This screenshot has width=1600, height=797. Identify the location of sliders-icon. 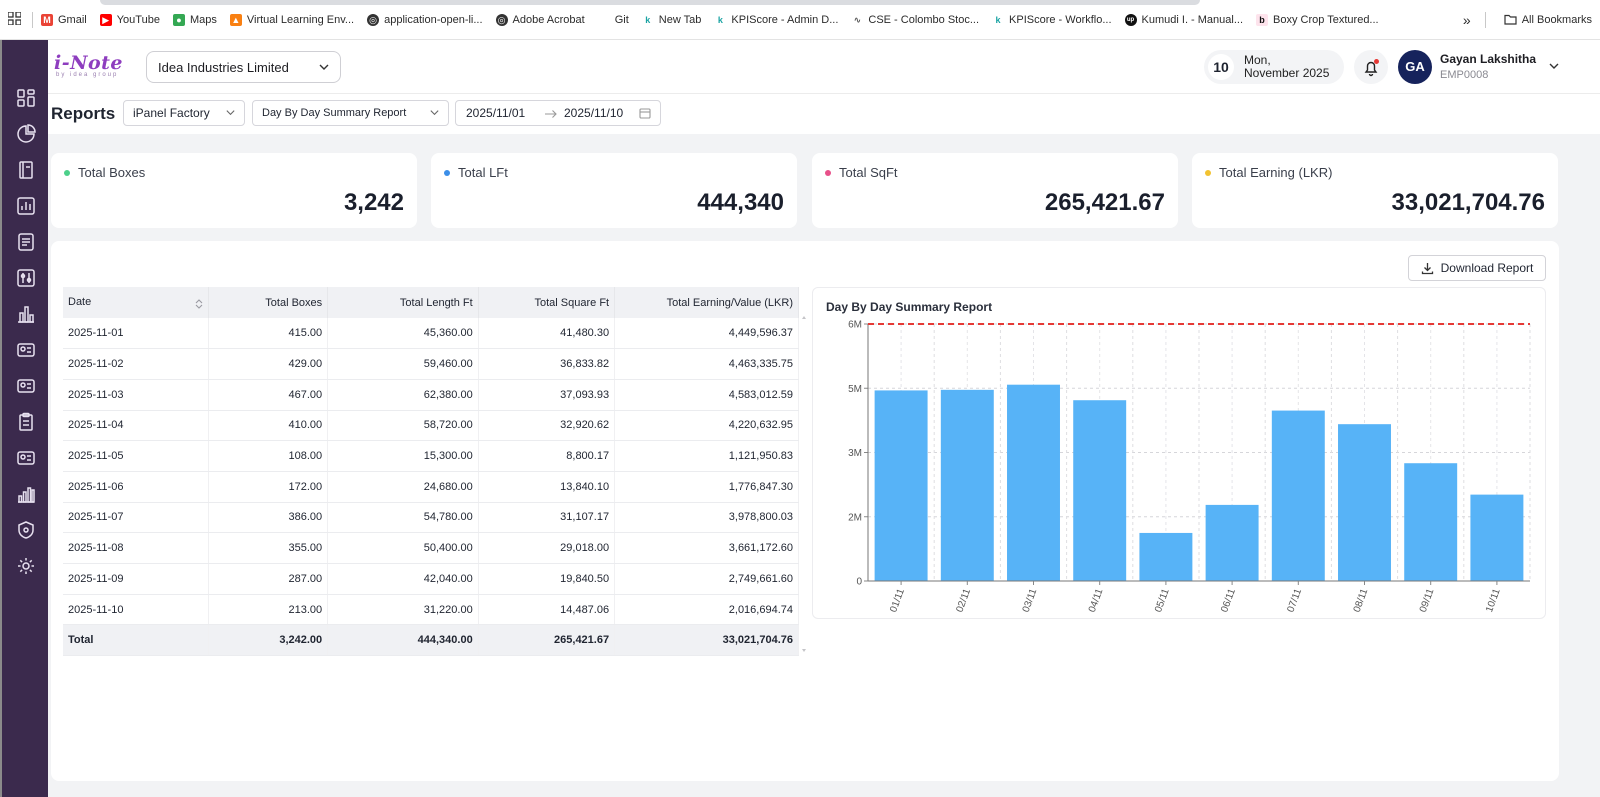
(26, 278).